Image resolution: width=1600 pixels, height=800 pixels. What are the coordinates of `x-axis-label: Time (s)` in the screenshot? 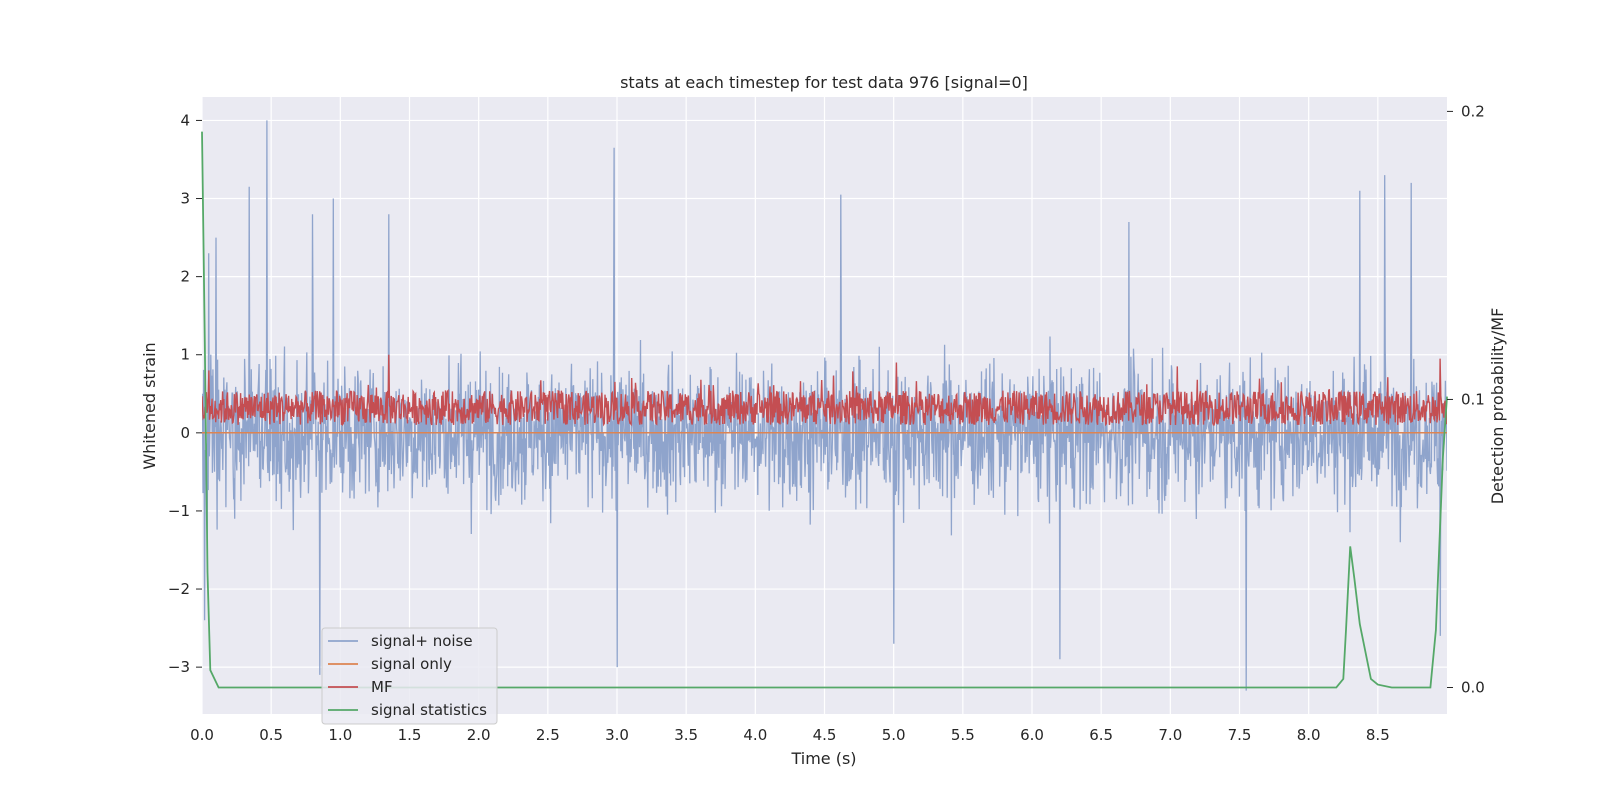 It's located at (823, 758).